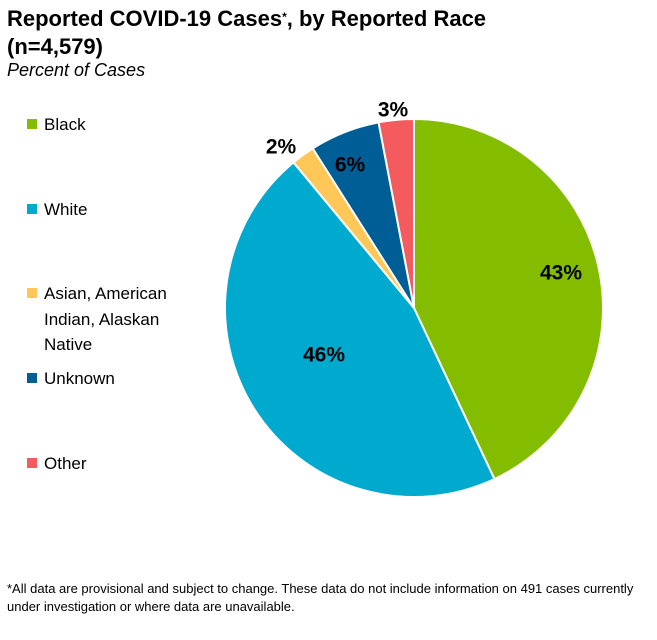 The image size is (657, 640). What do you see at coordinates (76, 70) in the screenshot?
I see `chart-subtitle: Percent of Cases` at bounding box center [76, 70].